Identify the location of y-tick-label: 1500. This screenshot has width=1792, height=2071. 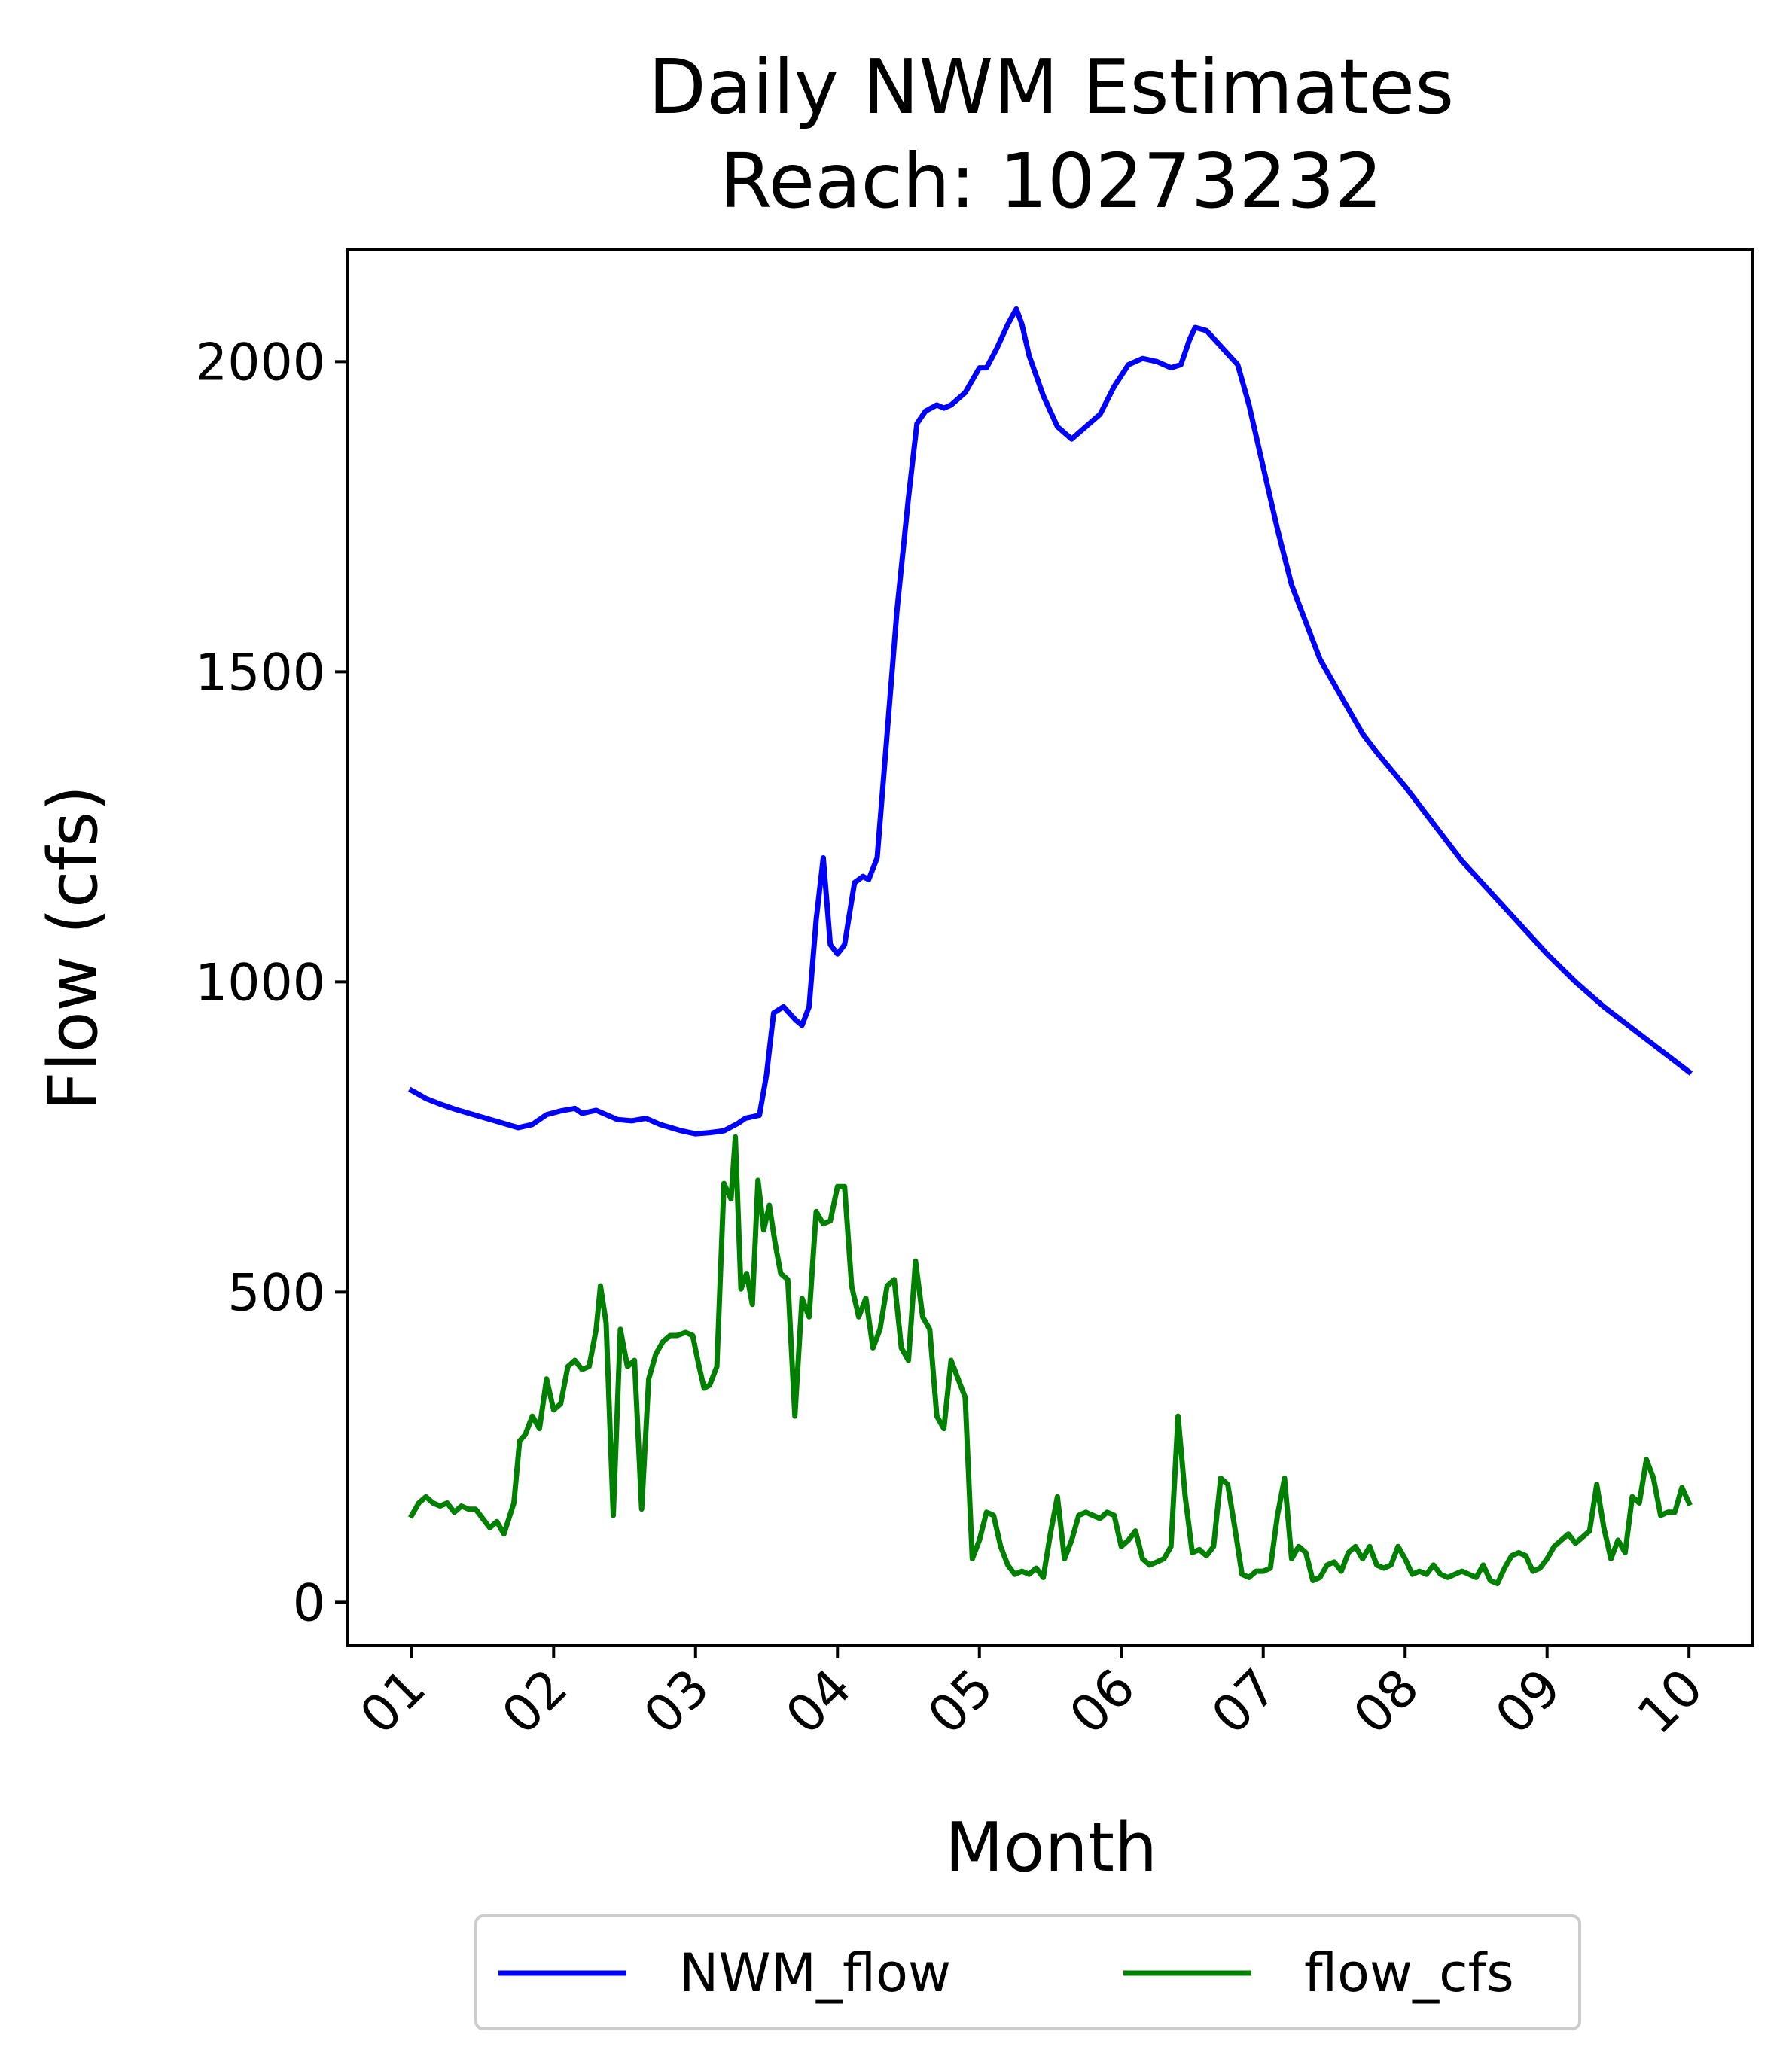
(260, 672).